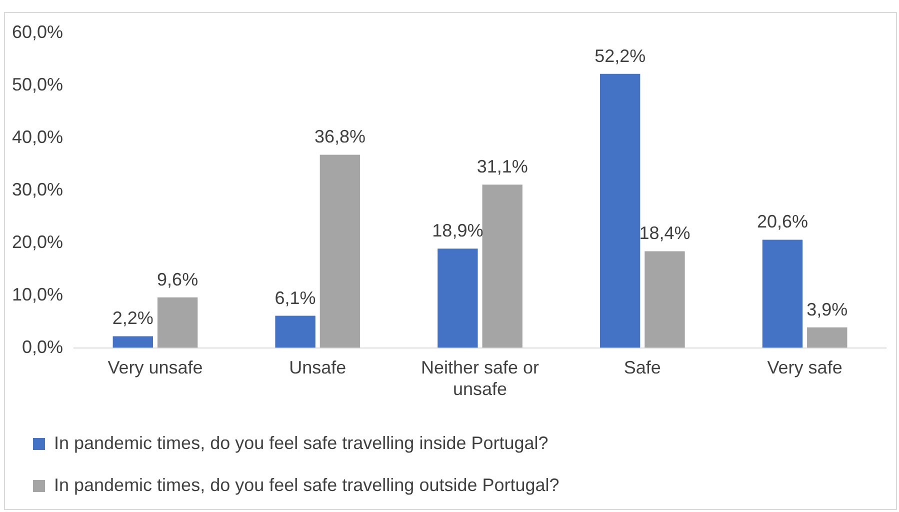 The image size is (899, 512). What do you see at coordinates (155, 368) in the screenshot?
I see `x-tick-label: Very unsafe` at bounding box center [155, 368].